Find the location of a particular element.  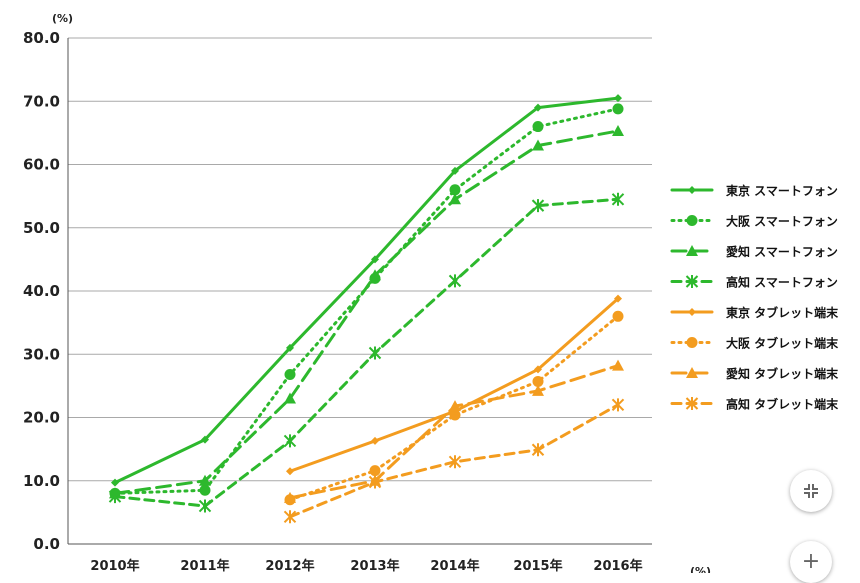

collapse-button is located at coordinates (811, 491).